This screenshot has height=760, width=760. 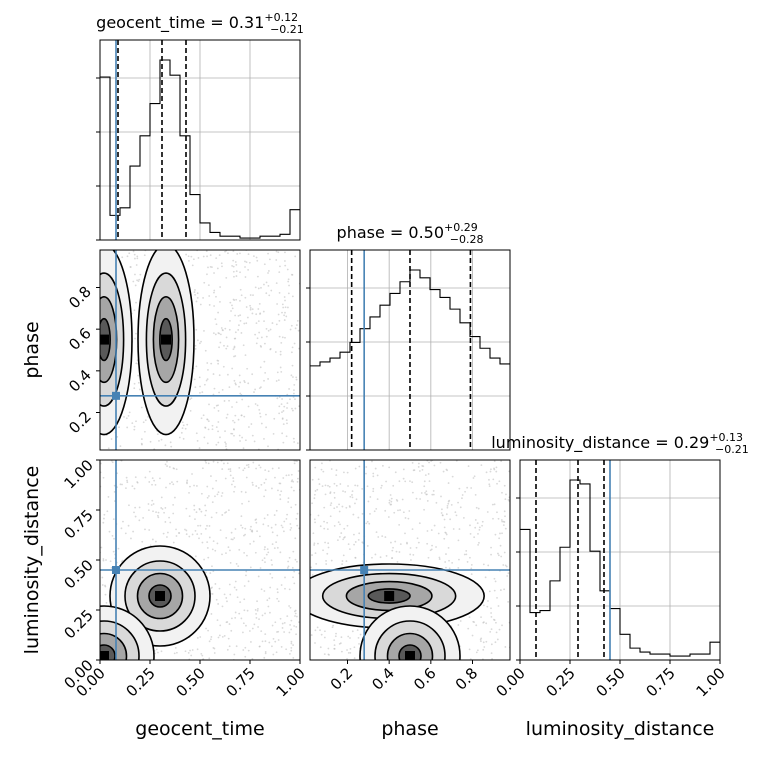 I want to click on truth-marker, so click(x=364, y=570).